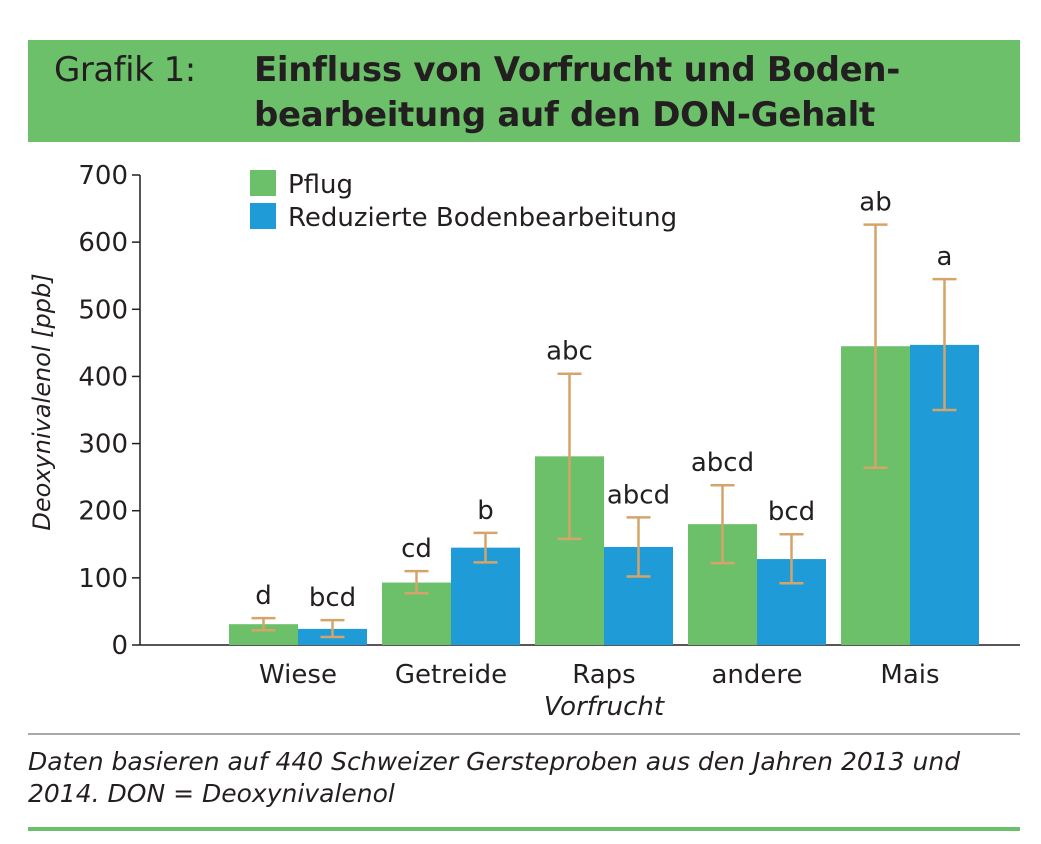 The width and height of the screenshot is (1041, 844). Describe the element at coordinates (524, 734) in the screenshot. I see `caption-divider` at that location.